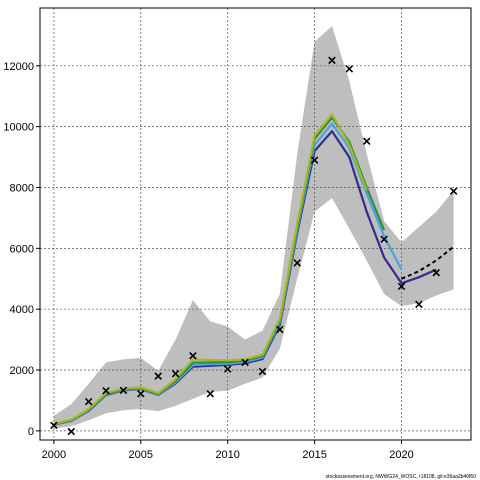 The height and width of the screenshot is (480, 480). What do you see at coordinates (31, 432) in the screenshot?
I see `y-tick-label: 0` at bounding box center [31, 432].